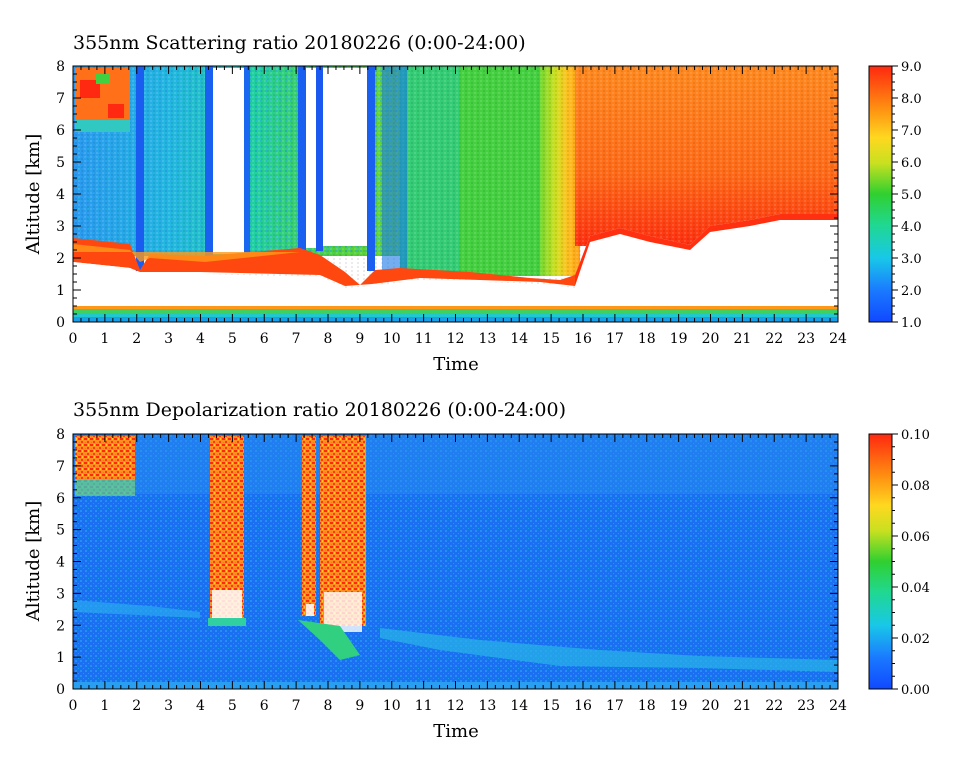 This screenshot has width=960, height=770. What do you see at coordinates (915, 537) in the screenshot?
I see `colorbar-tick-label: 0.06` at bounding box center [915, 537].